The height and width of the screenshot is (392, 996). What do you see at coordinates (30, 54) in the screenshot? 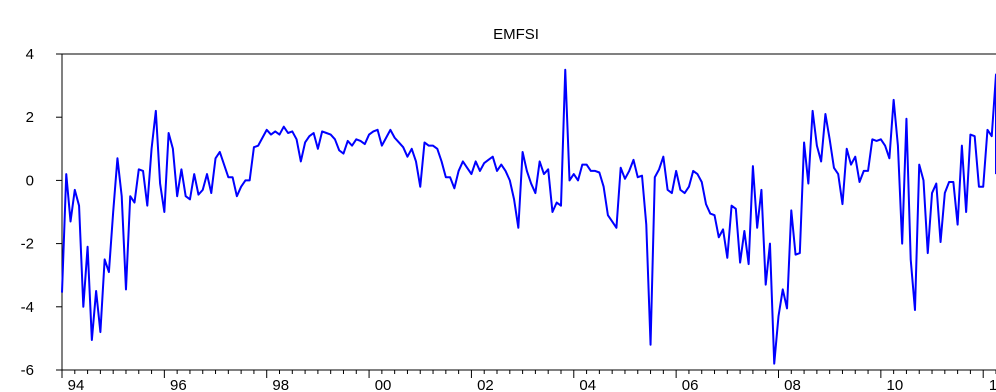
I see `y-tick-label: 4` at bounding box center [30, 54].